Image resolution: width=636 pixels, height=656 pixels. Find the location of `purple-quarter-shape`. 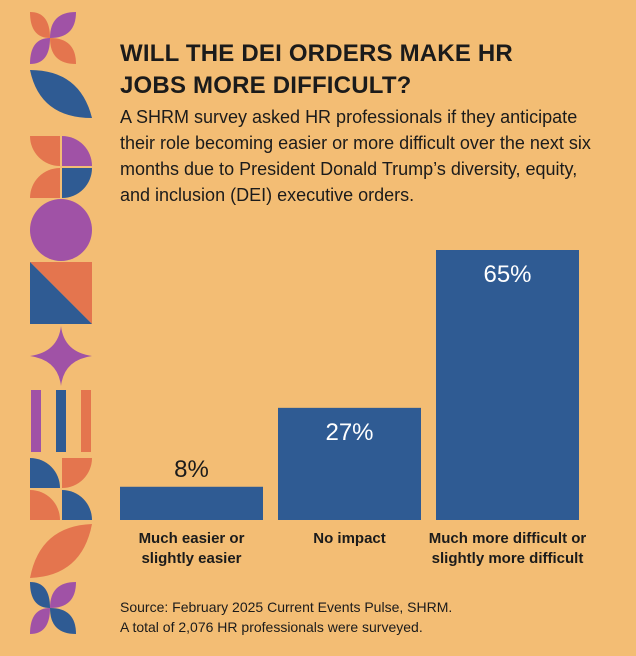

purple-quarter-shape is located at coordinates (77, 151).